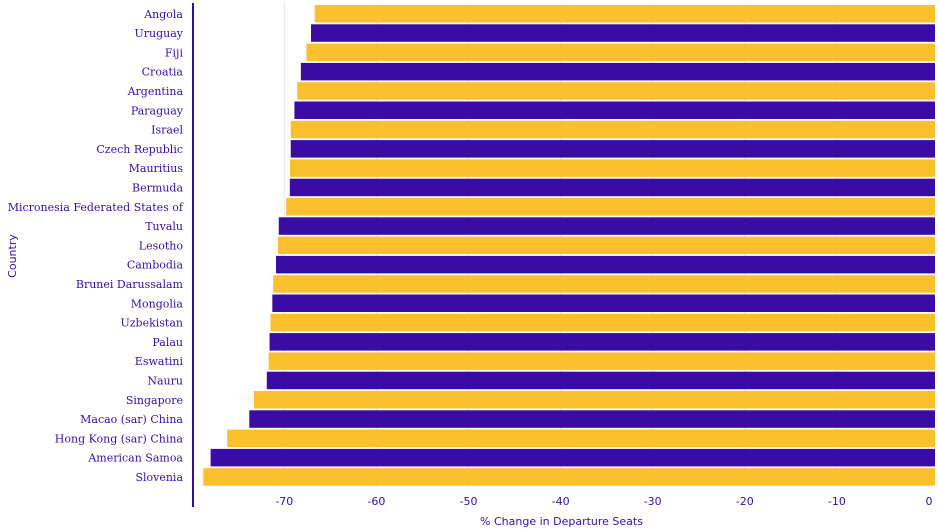 The image size is (938, 532). What do you see at coordinates (159, 361) in the screenshot?
I see `category-label: Eswatini` at bounding box center [159, 361].